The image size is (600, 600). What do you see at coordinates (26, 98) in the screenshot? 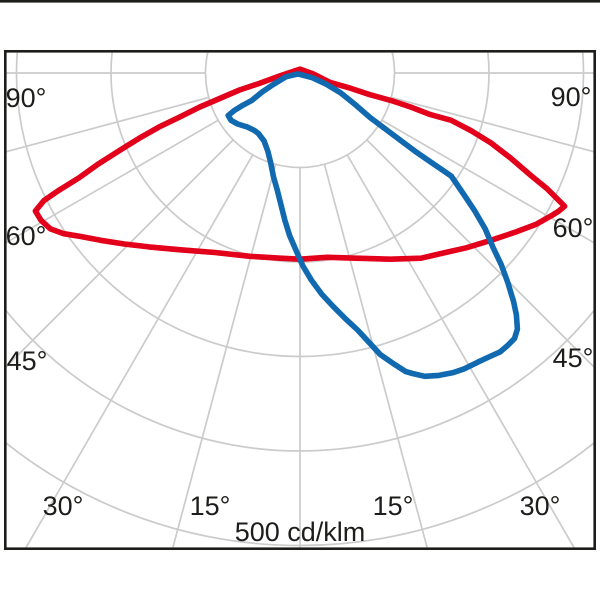
I see `angle-label-left-90: 90°` at bounding box center [26, 98].